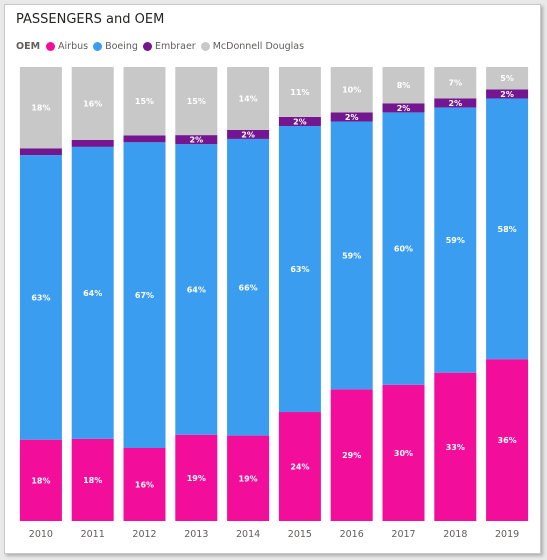  Describe the element at coordinates (455, 534) in the screenshot. I see `x-tick-label-2018: 2018` at that location.